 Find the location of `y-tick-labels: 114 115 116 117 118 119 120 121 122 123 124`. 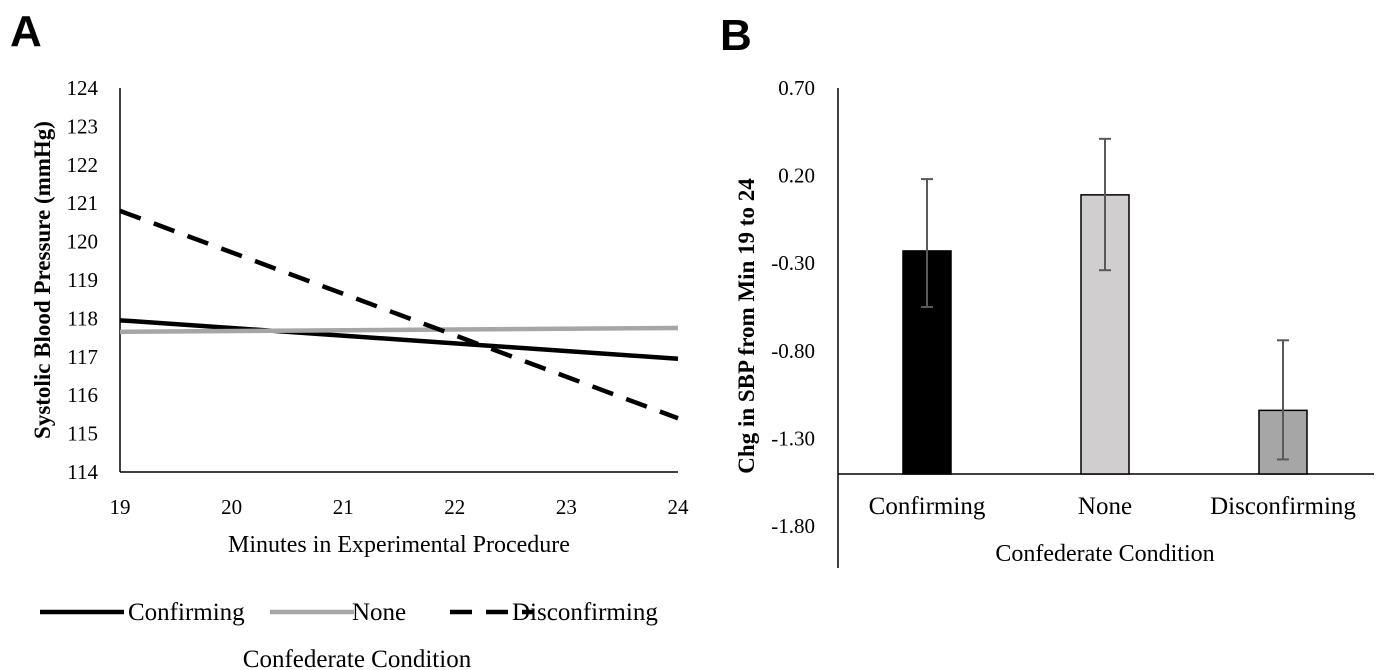

y-tick-labels: 114 115 116 117 118 119 120 121 122 123 124 is located at coordinates (83, 280).